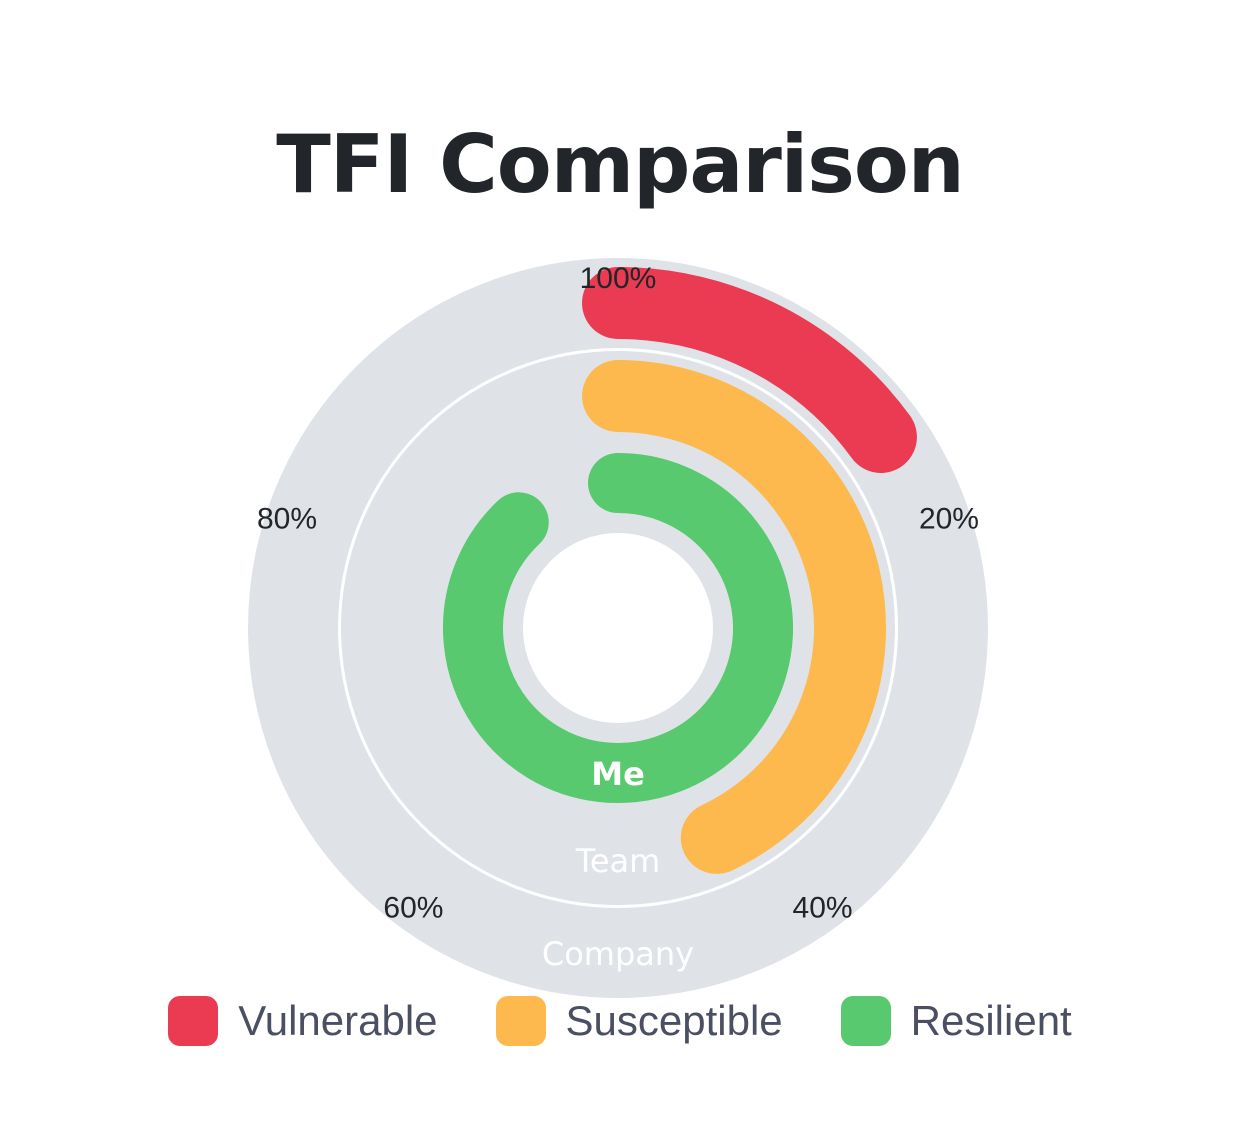 The height and width of the screenshot is (1140, 1240). Describe the element at coordinates (618, 954) in the screenshot. I see `ring-label-company: Company` at that location.